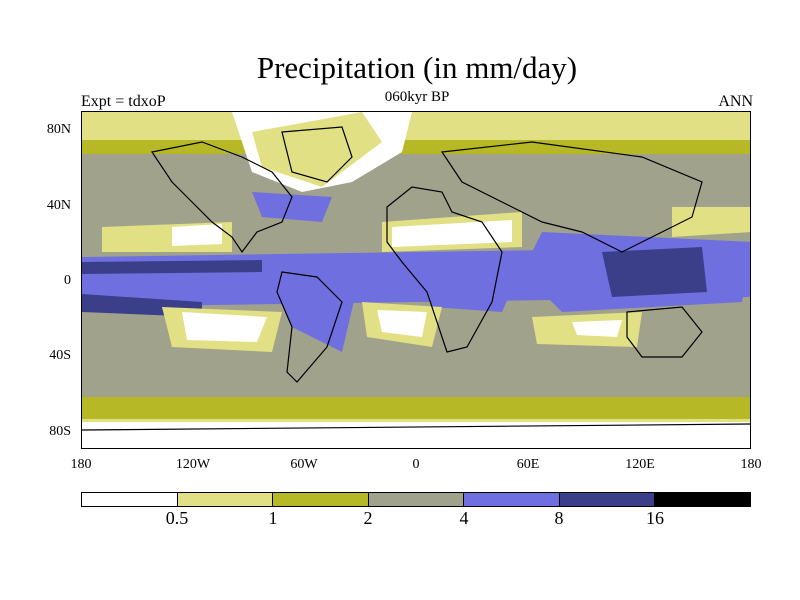  What do you see at coordinates (417, 97) in the screenshot?
I see `time-period-label: 060kyr BP` at bounding box center [417, 97].